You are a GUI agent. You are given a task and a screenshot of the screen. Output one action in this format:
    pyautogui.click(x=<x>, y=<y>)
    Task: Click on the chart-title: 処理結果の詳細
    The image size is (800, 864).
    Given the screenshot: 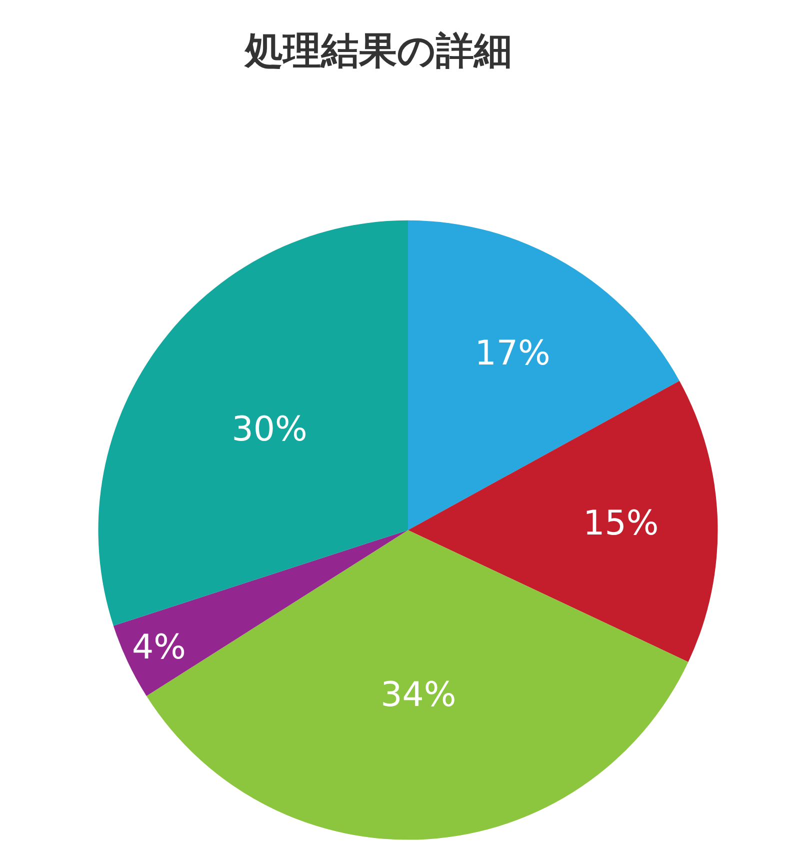 What is the action you would take?
    pyautogui.click(x=378, y=50)
    